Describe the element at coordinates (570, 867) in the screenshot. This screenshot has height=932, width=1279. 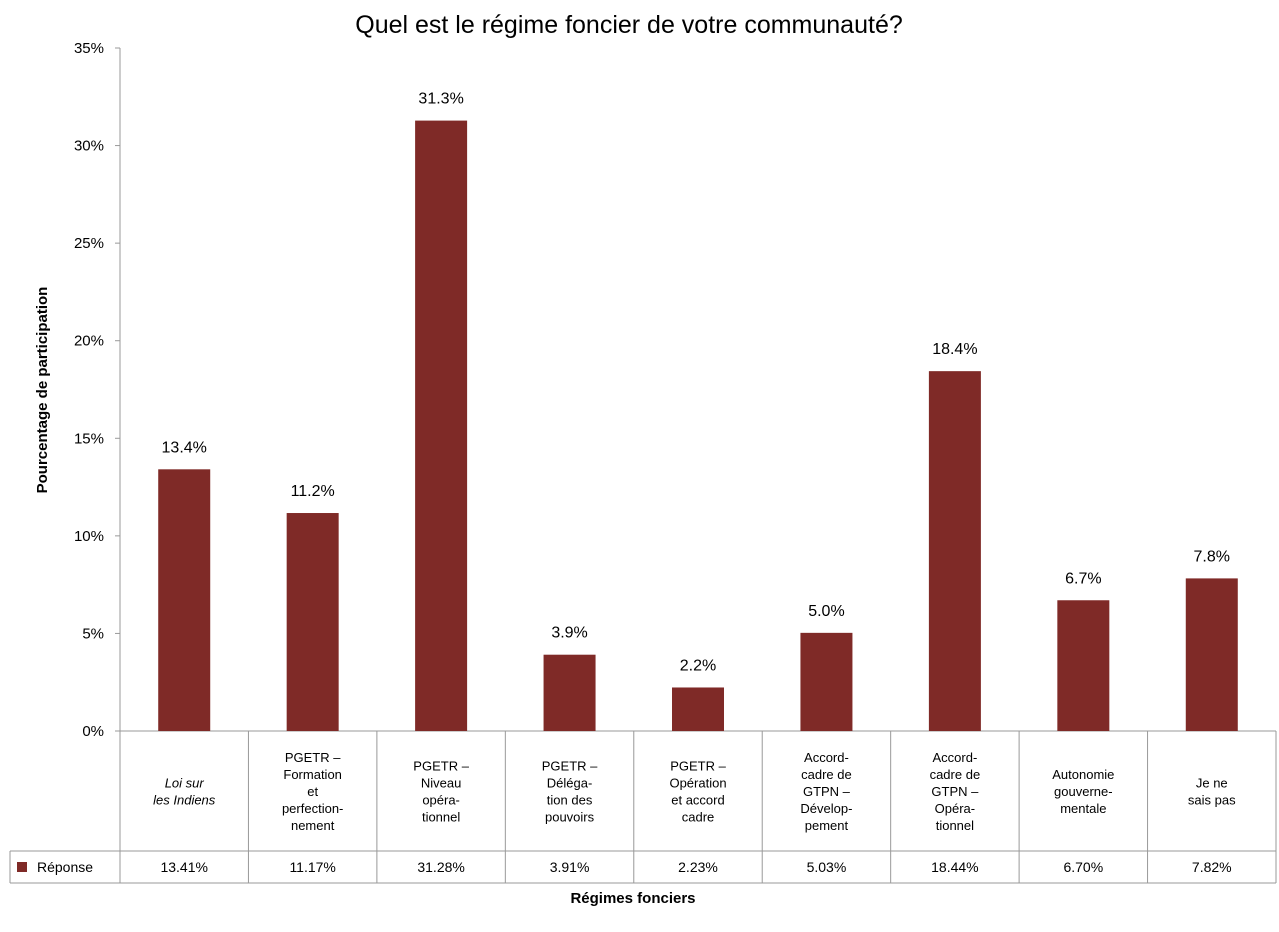
I see `table-value: 3.91%` at that location.